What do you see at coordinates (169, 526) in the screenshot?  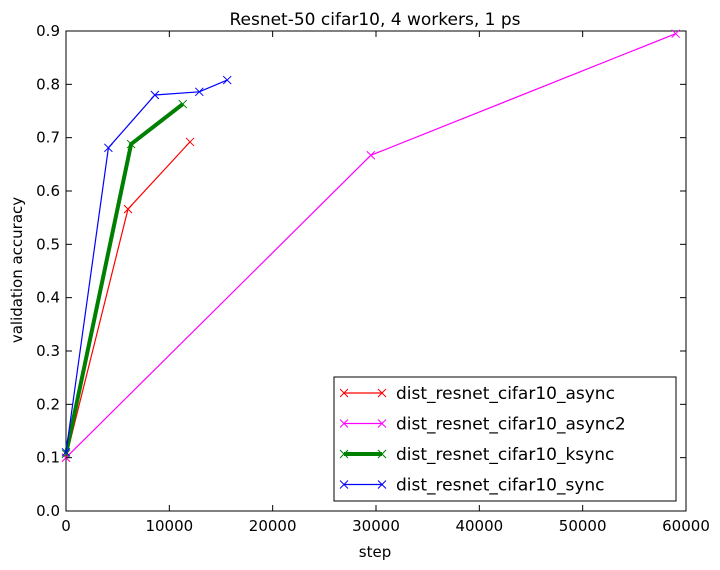 I see `x-tick-label: 10000` at bounding box center [169, 526].